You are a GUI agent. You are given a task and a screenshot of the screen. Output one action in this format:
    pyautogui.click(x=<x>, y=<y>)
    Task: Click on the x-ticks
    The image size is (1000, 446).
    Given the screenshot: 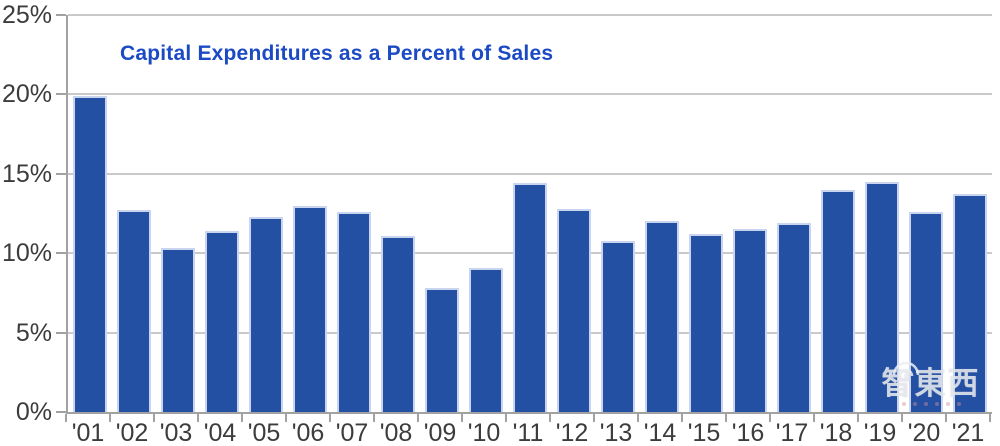 What is the action you would take?
    pyautogui.click(x=528, y=418)
    